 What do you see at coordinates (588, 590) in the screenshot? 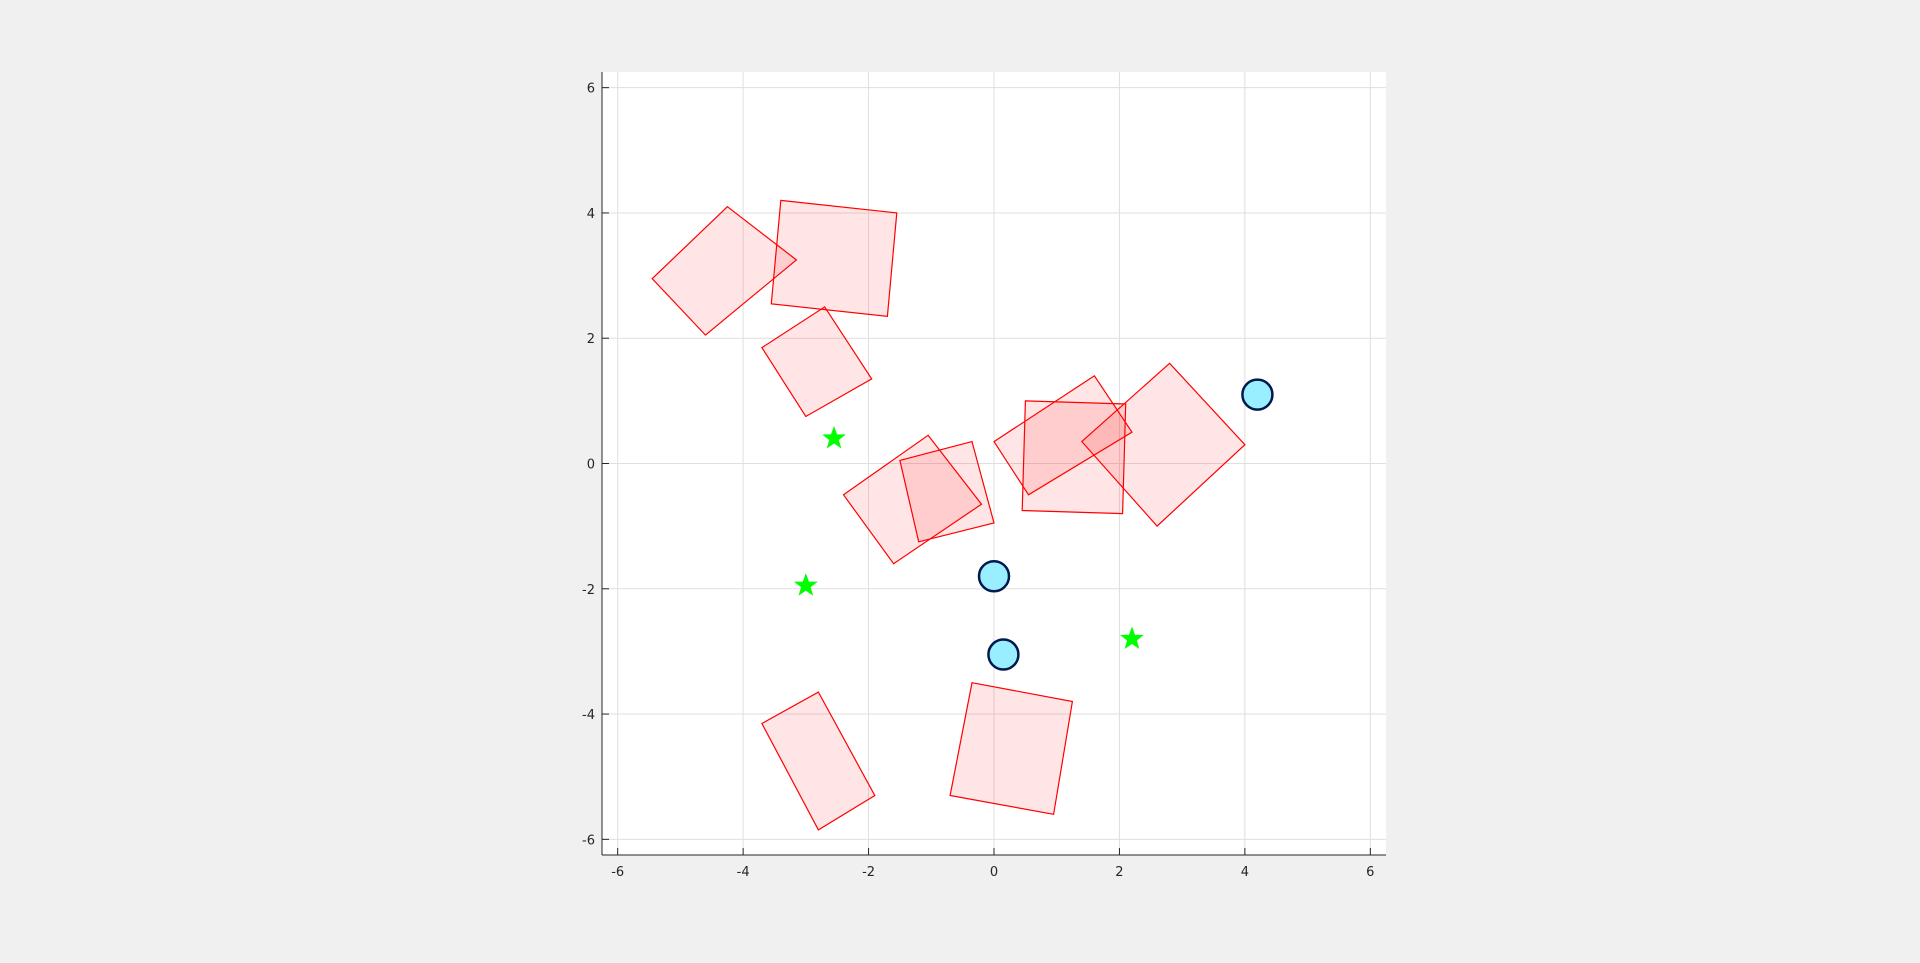
I see `y-tick-label: -2` at bounding box center [588, 590].